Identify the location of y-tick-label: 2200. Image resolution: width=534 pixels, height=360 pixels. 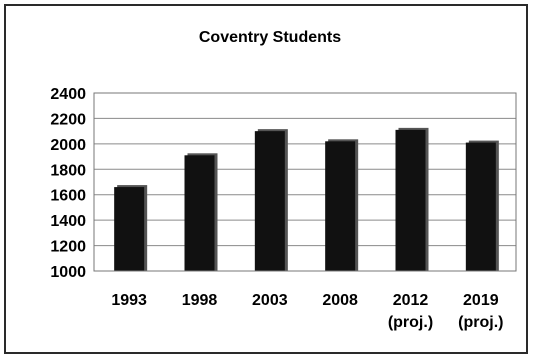
(68, 119).